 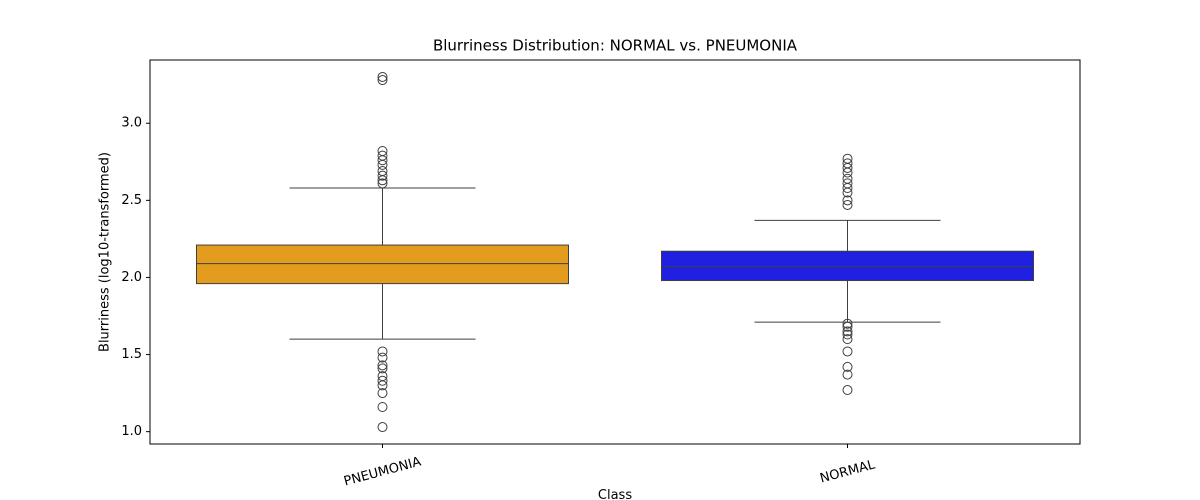 I want to click on y-tick-label: 2.5, so click(x=131, y=200).